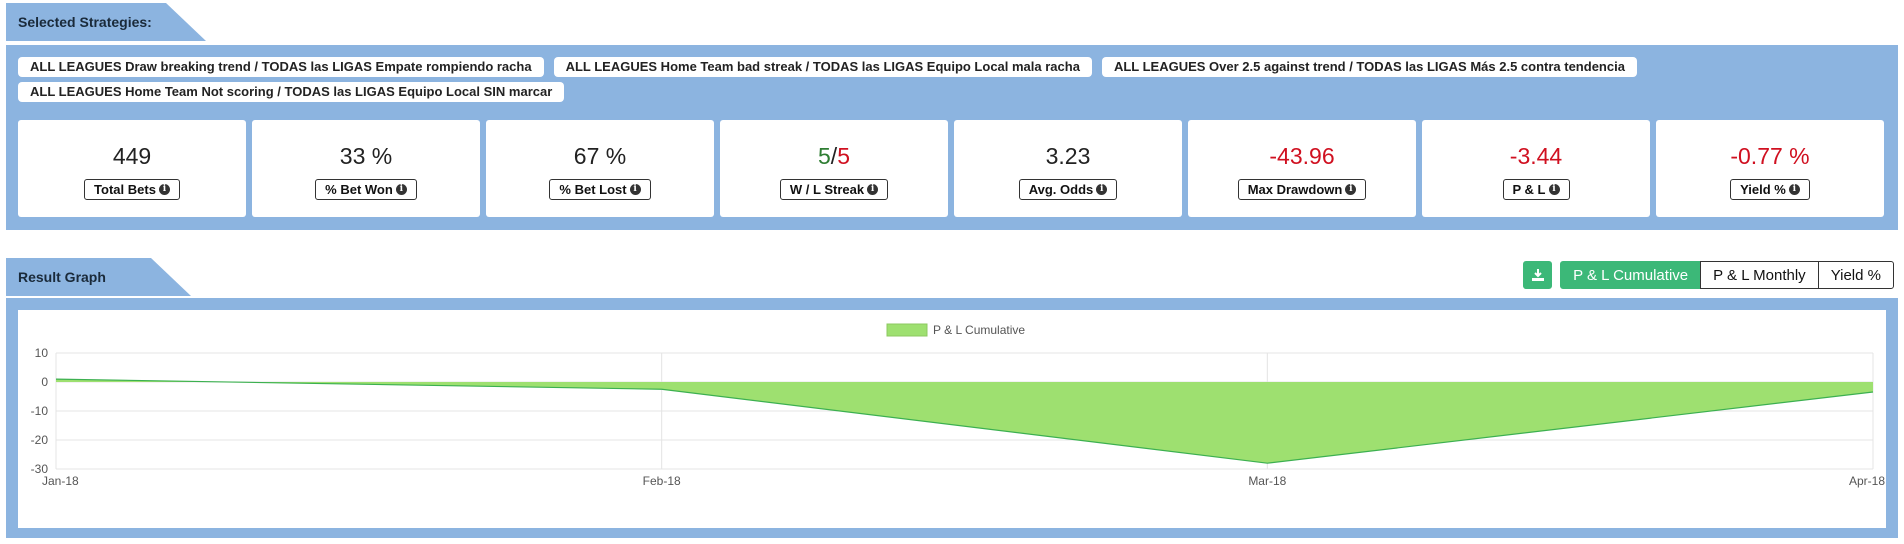 The image size is (1904, 544). I want to click on legend-label: P & L Cumulative, so click(979, 330).